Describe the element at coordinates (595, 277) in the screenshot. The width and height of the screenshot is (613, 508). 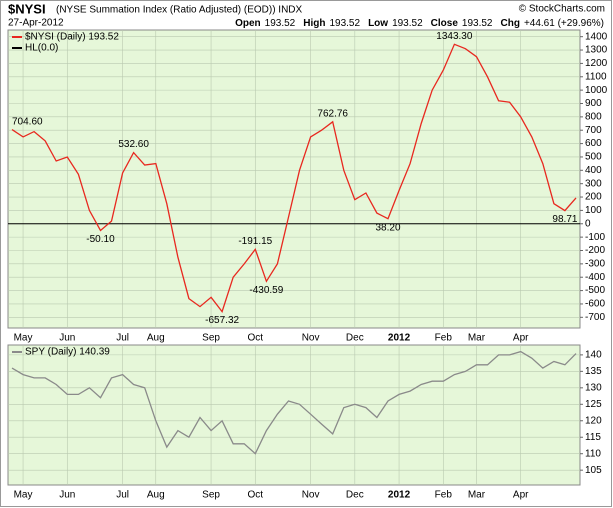
I see `y-tick-label: -400` at that location.